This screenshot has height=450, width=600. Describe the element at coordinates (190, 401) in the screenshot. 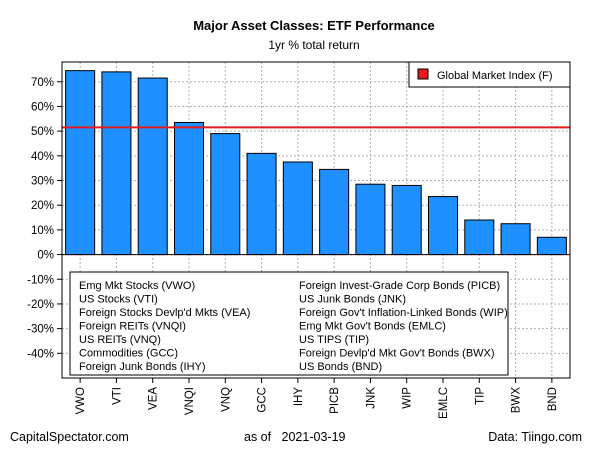

I see `x-tick-label: VNQI` at that location.